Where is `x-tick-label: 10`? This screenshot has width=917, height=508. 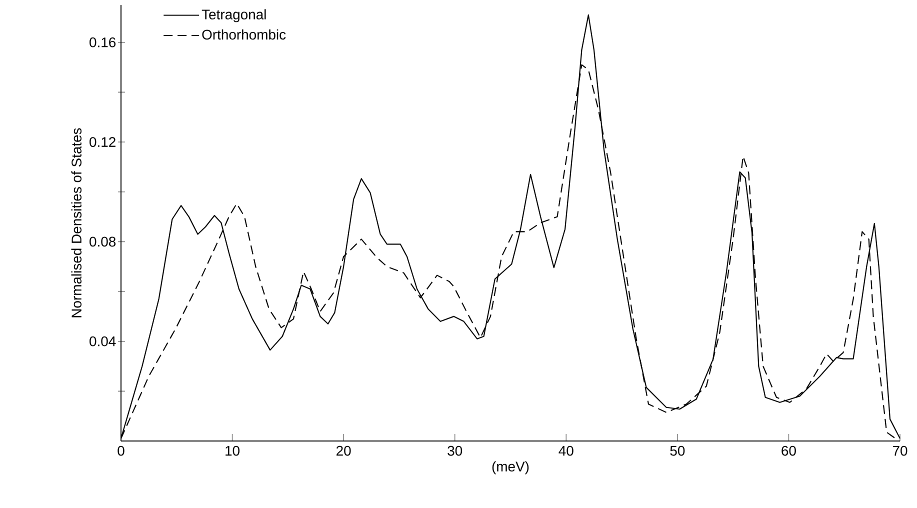
x-tick-label: 10 is located at coordinates (233, 451).